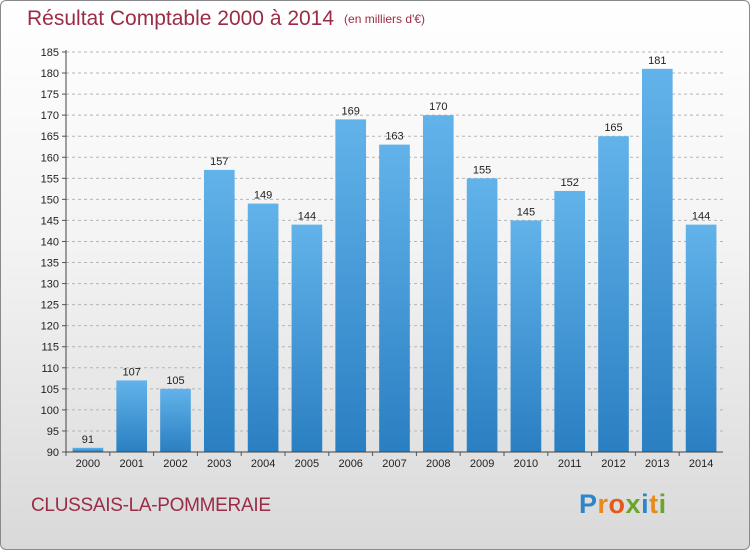  What do you see at coordinates (307, 464) in the screenshot?
I see `x-tick-label: 2005` at bounding box center [307, 464].